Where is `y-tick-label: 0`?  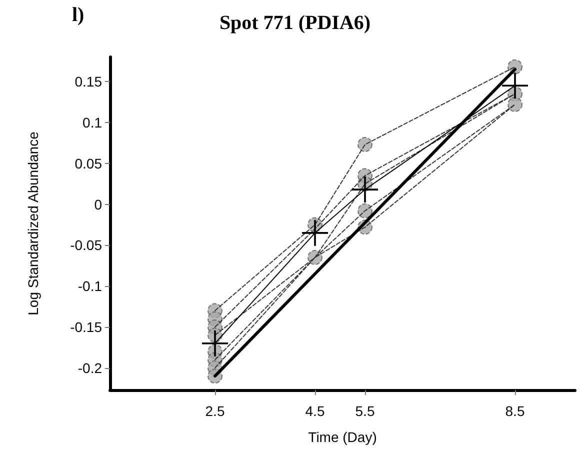 y-tick-label: 0 is located at coordinates (98, 204).